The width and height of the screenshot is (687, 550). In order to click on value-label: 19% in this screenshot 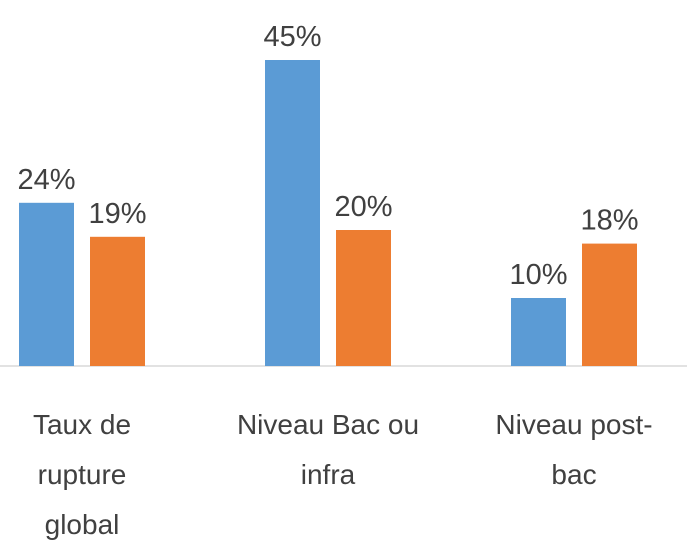, I will do `click(117, 214)`.